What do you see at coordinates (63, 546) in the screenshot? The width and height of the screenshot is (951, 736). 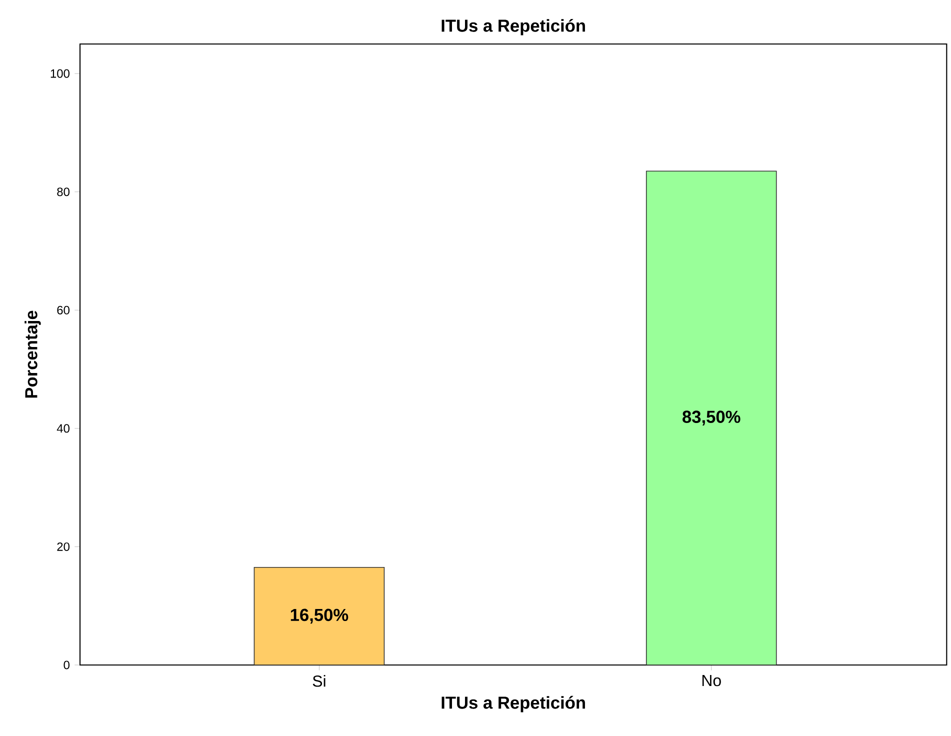 I see `y-tick-label: 20` at bounding box center [63, 546].